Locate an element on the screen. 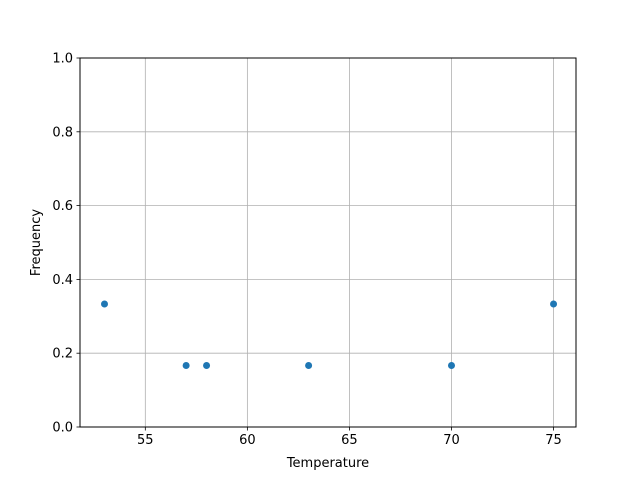 This screenshot has width=640, height=484. y-tick-label: 0.0 is located at coordinates (62, 428).